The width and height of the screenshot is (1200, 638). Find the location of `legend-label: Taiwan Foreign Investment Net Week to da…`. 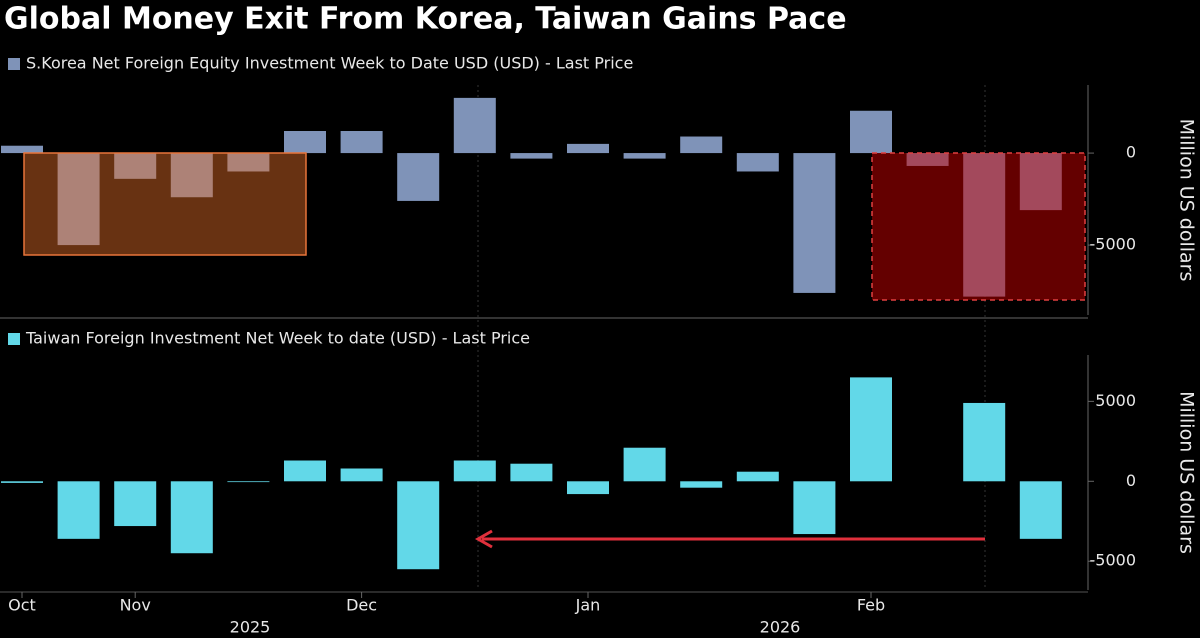

legend-label: Taiwan Foreign Investment Net Week to da… is located at coordinates (277, 338).